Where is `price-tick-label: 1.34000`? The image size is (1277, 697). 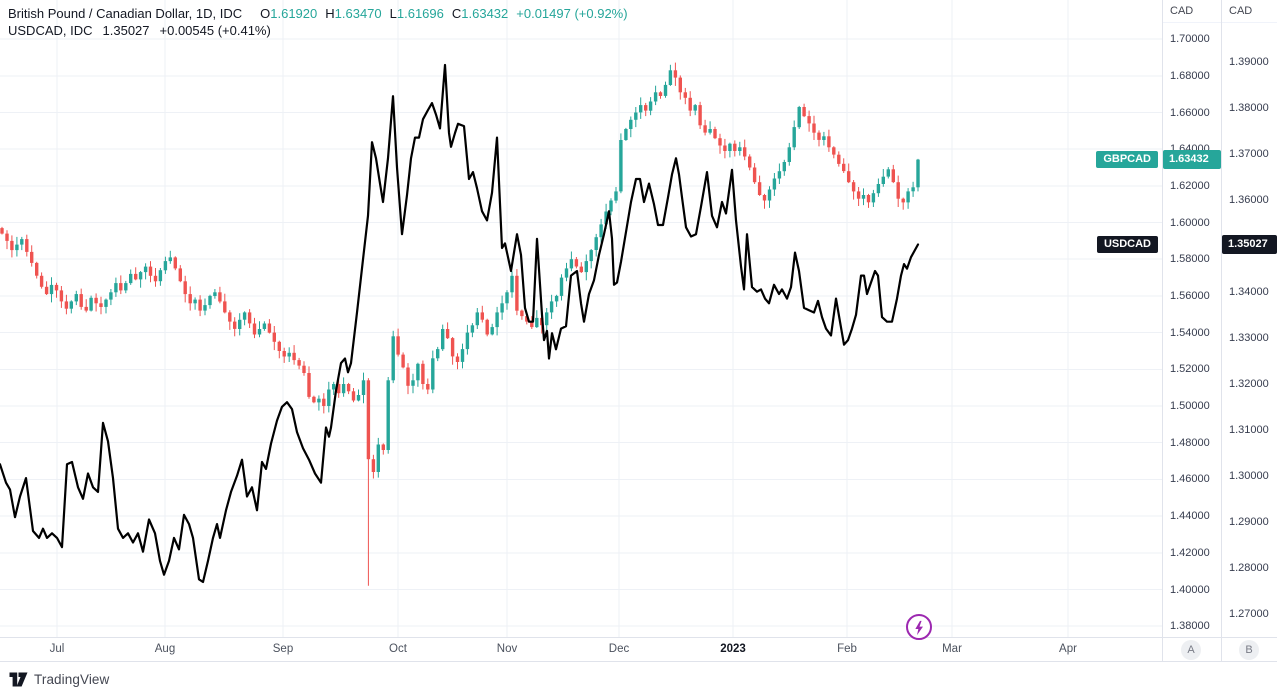 price-tick-label: 1.34000 is located at coordinates (1249, 291).